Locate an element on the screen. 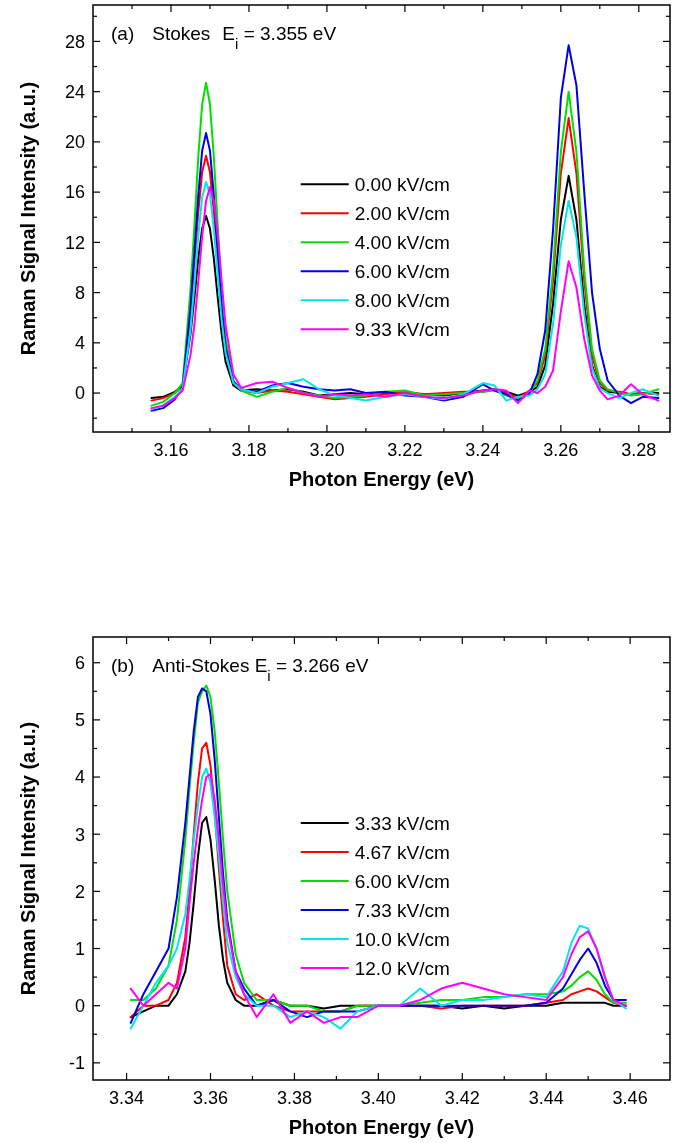  x-tick-label: 3.26 is located at coordinates (561, 450).